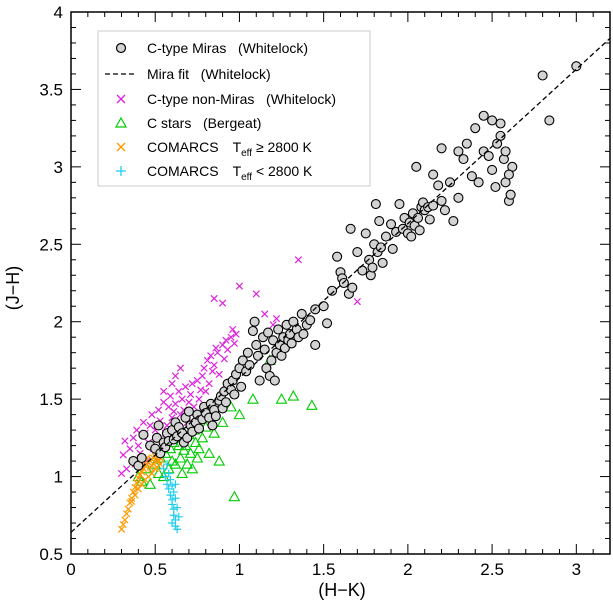  I want to click on series-c-type-non-miras-whitelock-, so click(239, 367).